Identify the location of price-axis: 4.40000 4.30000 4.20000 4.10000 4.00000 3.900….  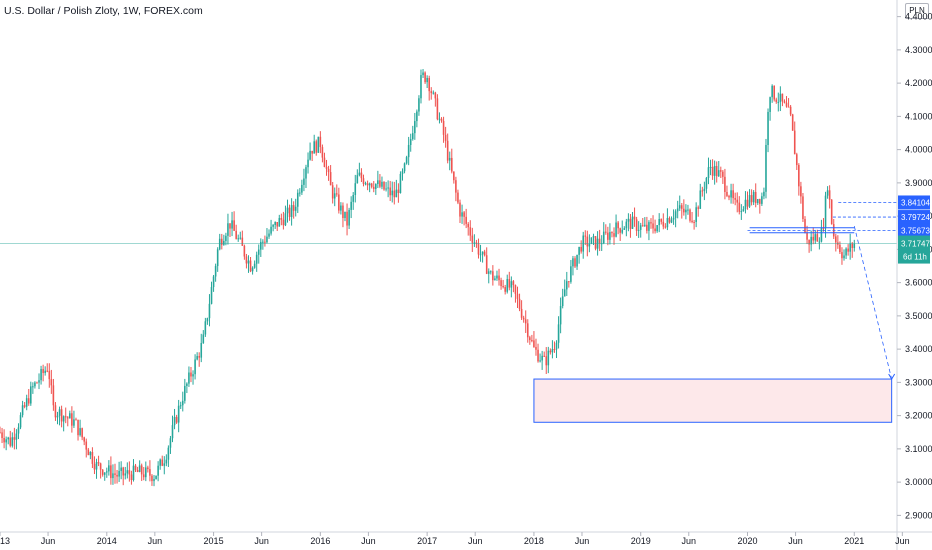
(914, 266).